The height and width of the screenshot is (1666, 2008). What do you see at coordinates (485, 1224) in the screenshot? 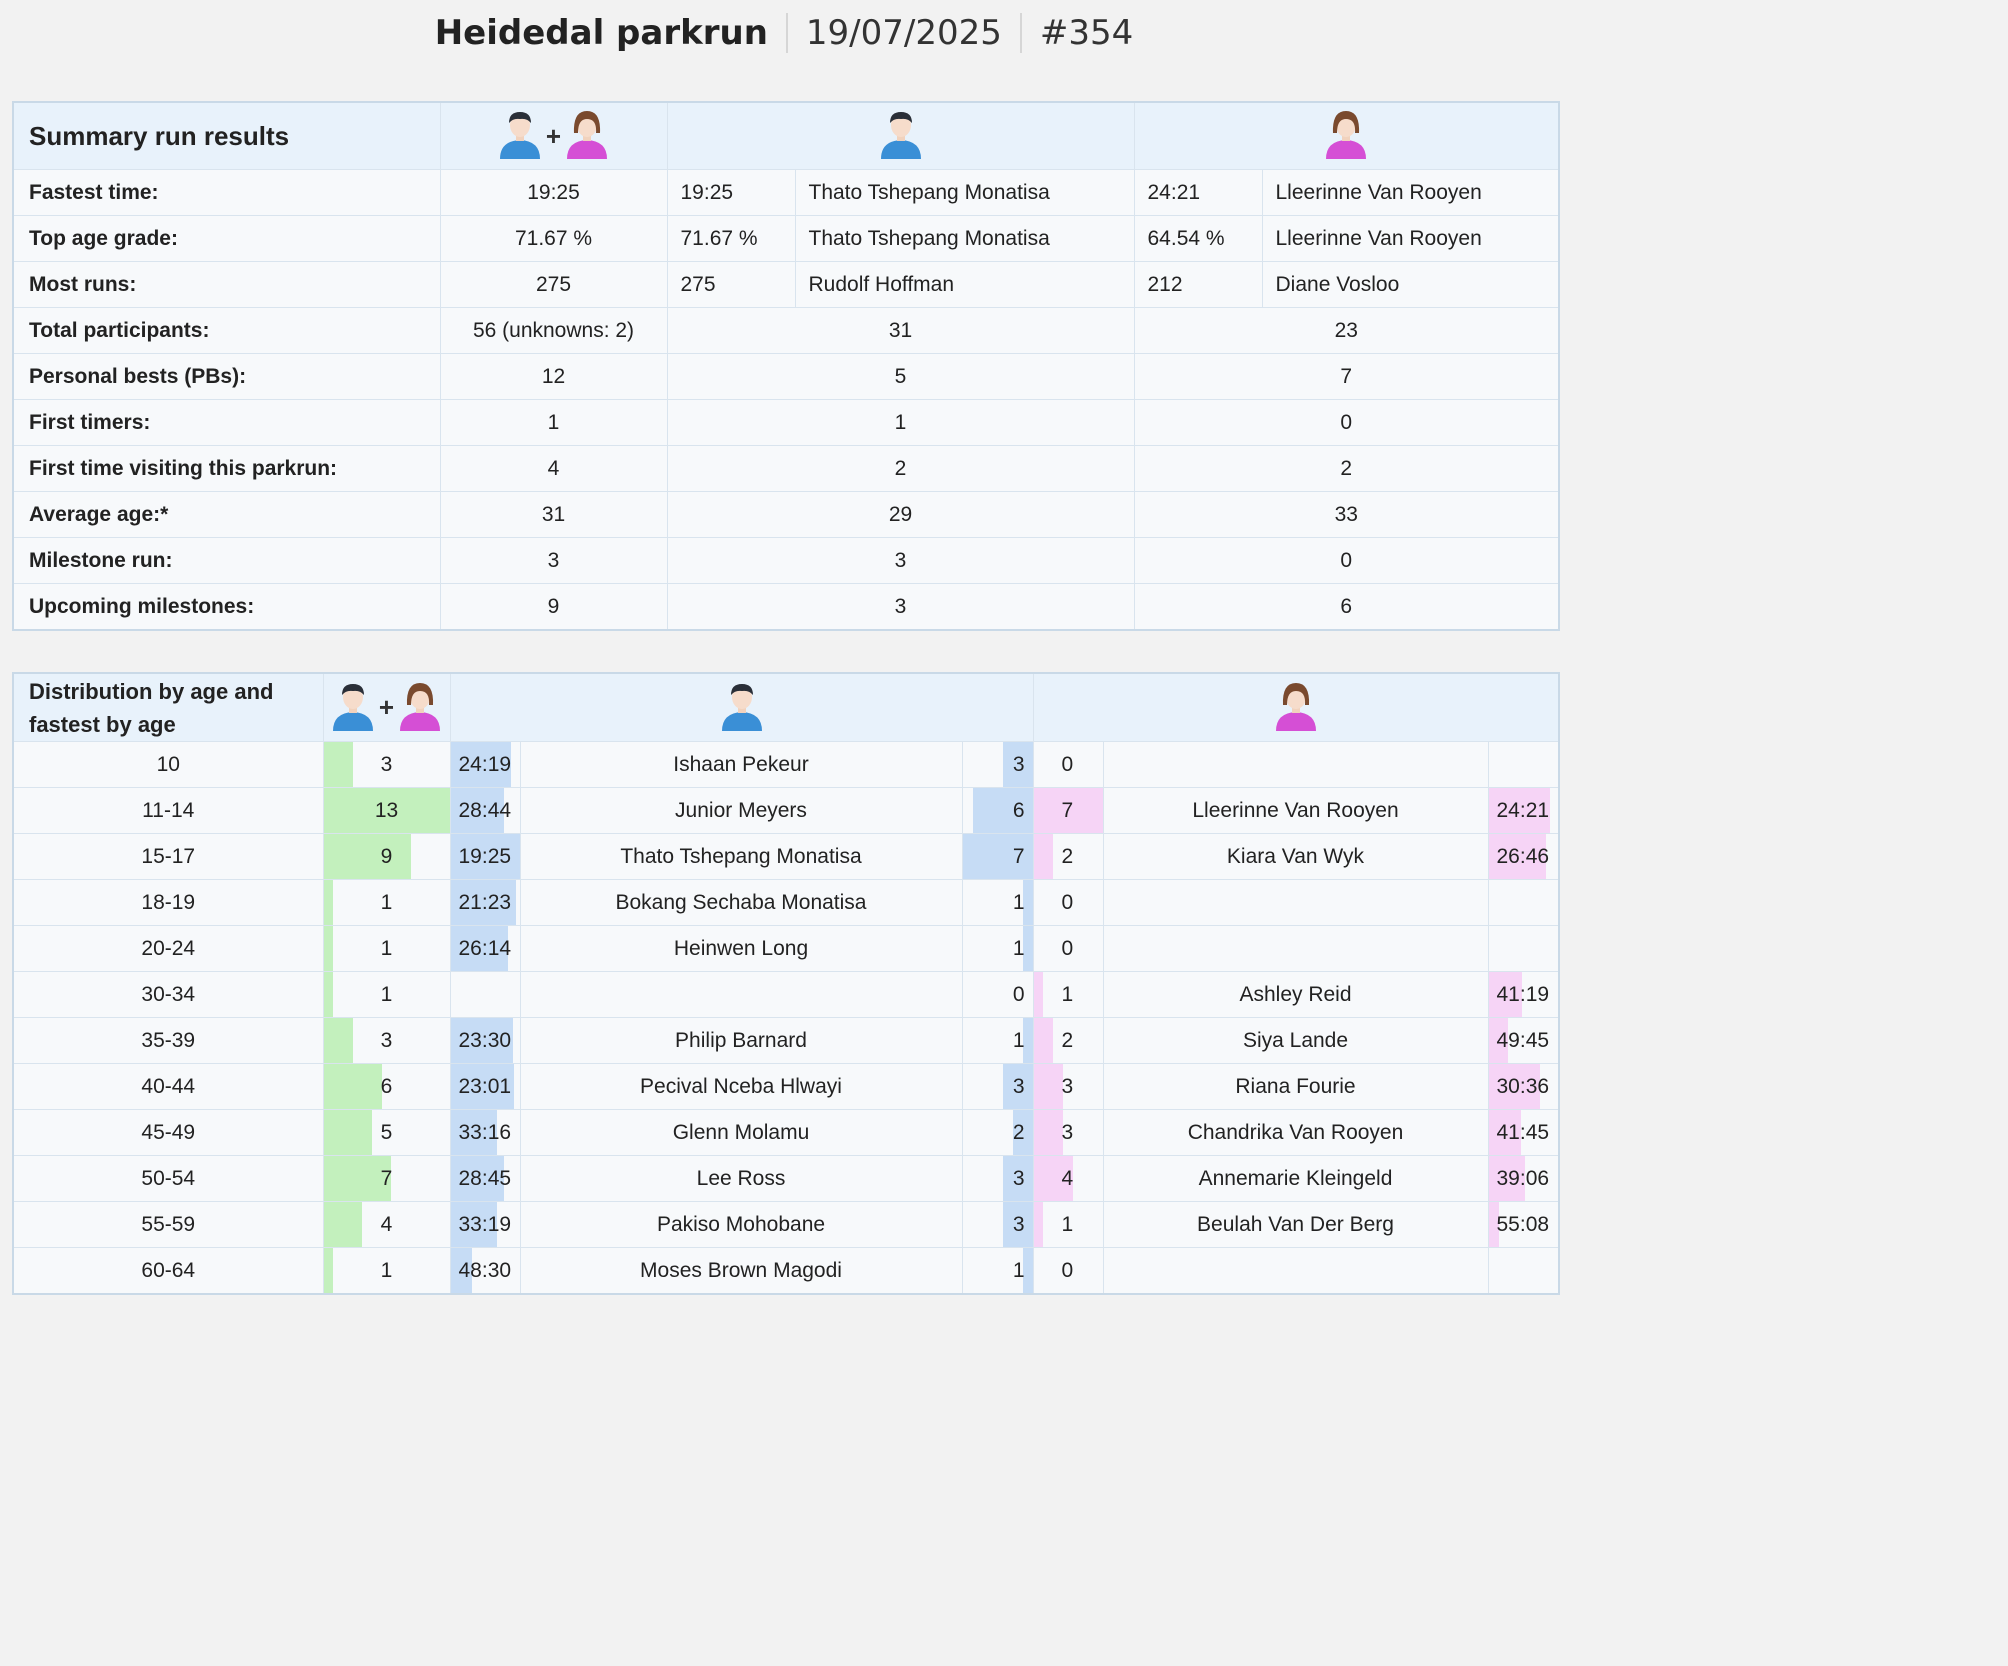
I see `male-fastest-time: 33:19` at bounding box center [485, 1224].